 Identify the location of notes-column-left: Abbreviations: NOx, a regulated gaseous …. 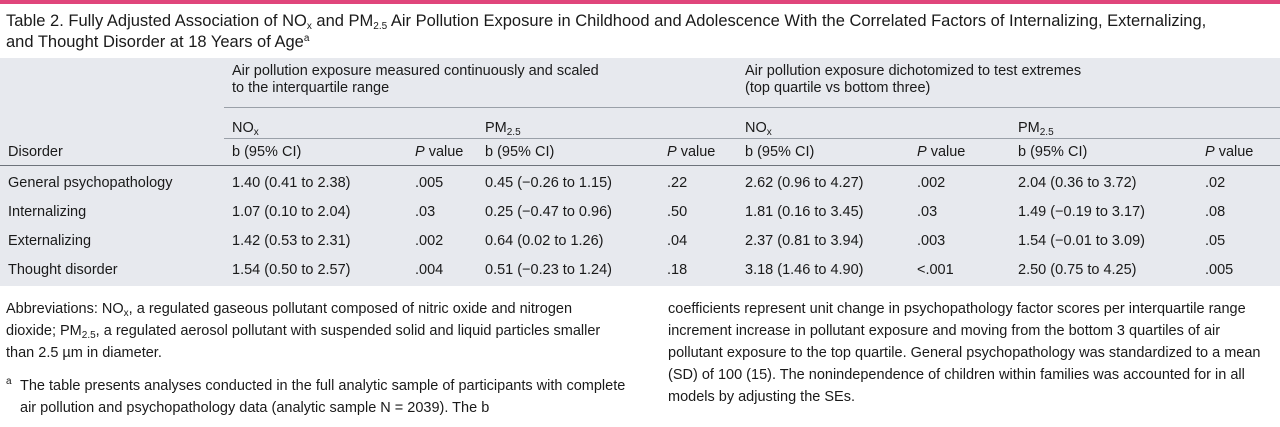
(316, 358).